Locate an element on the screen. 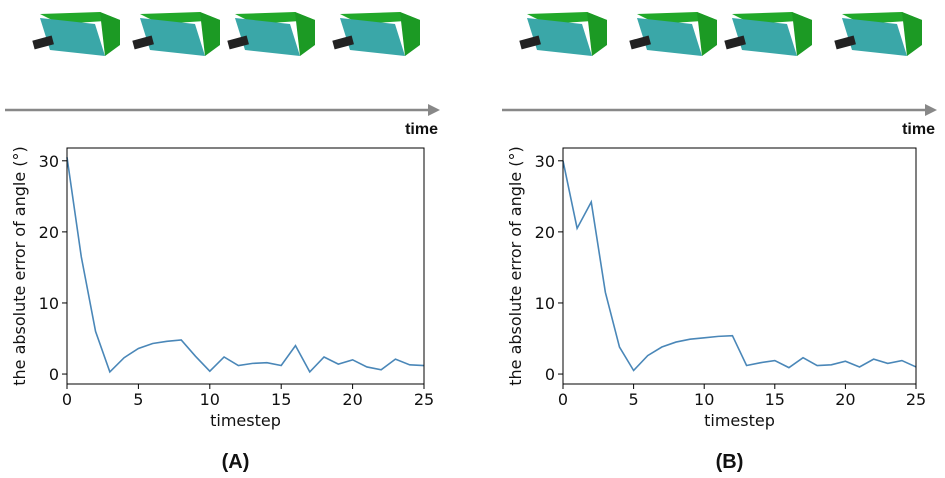 The height and width of the screenshot is (478, 945). caption: (B) is located at coordinates (730, 462).